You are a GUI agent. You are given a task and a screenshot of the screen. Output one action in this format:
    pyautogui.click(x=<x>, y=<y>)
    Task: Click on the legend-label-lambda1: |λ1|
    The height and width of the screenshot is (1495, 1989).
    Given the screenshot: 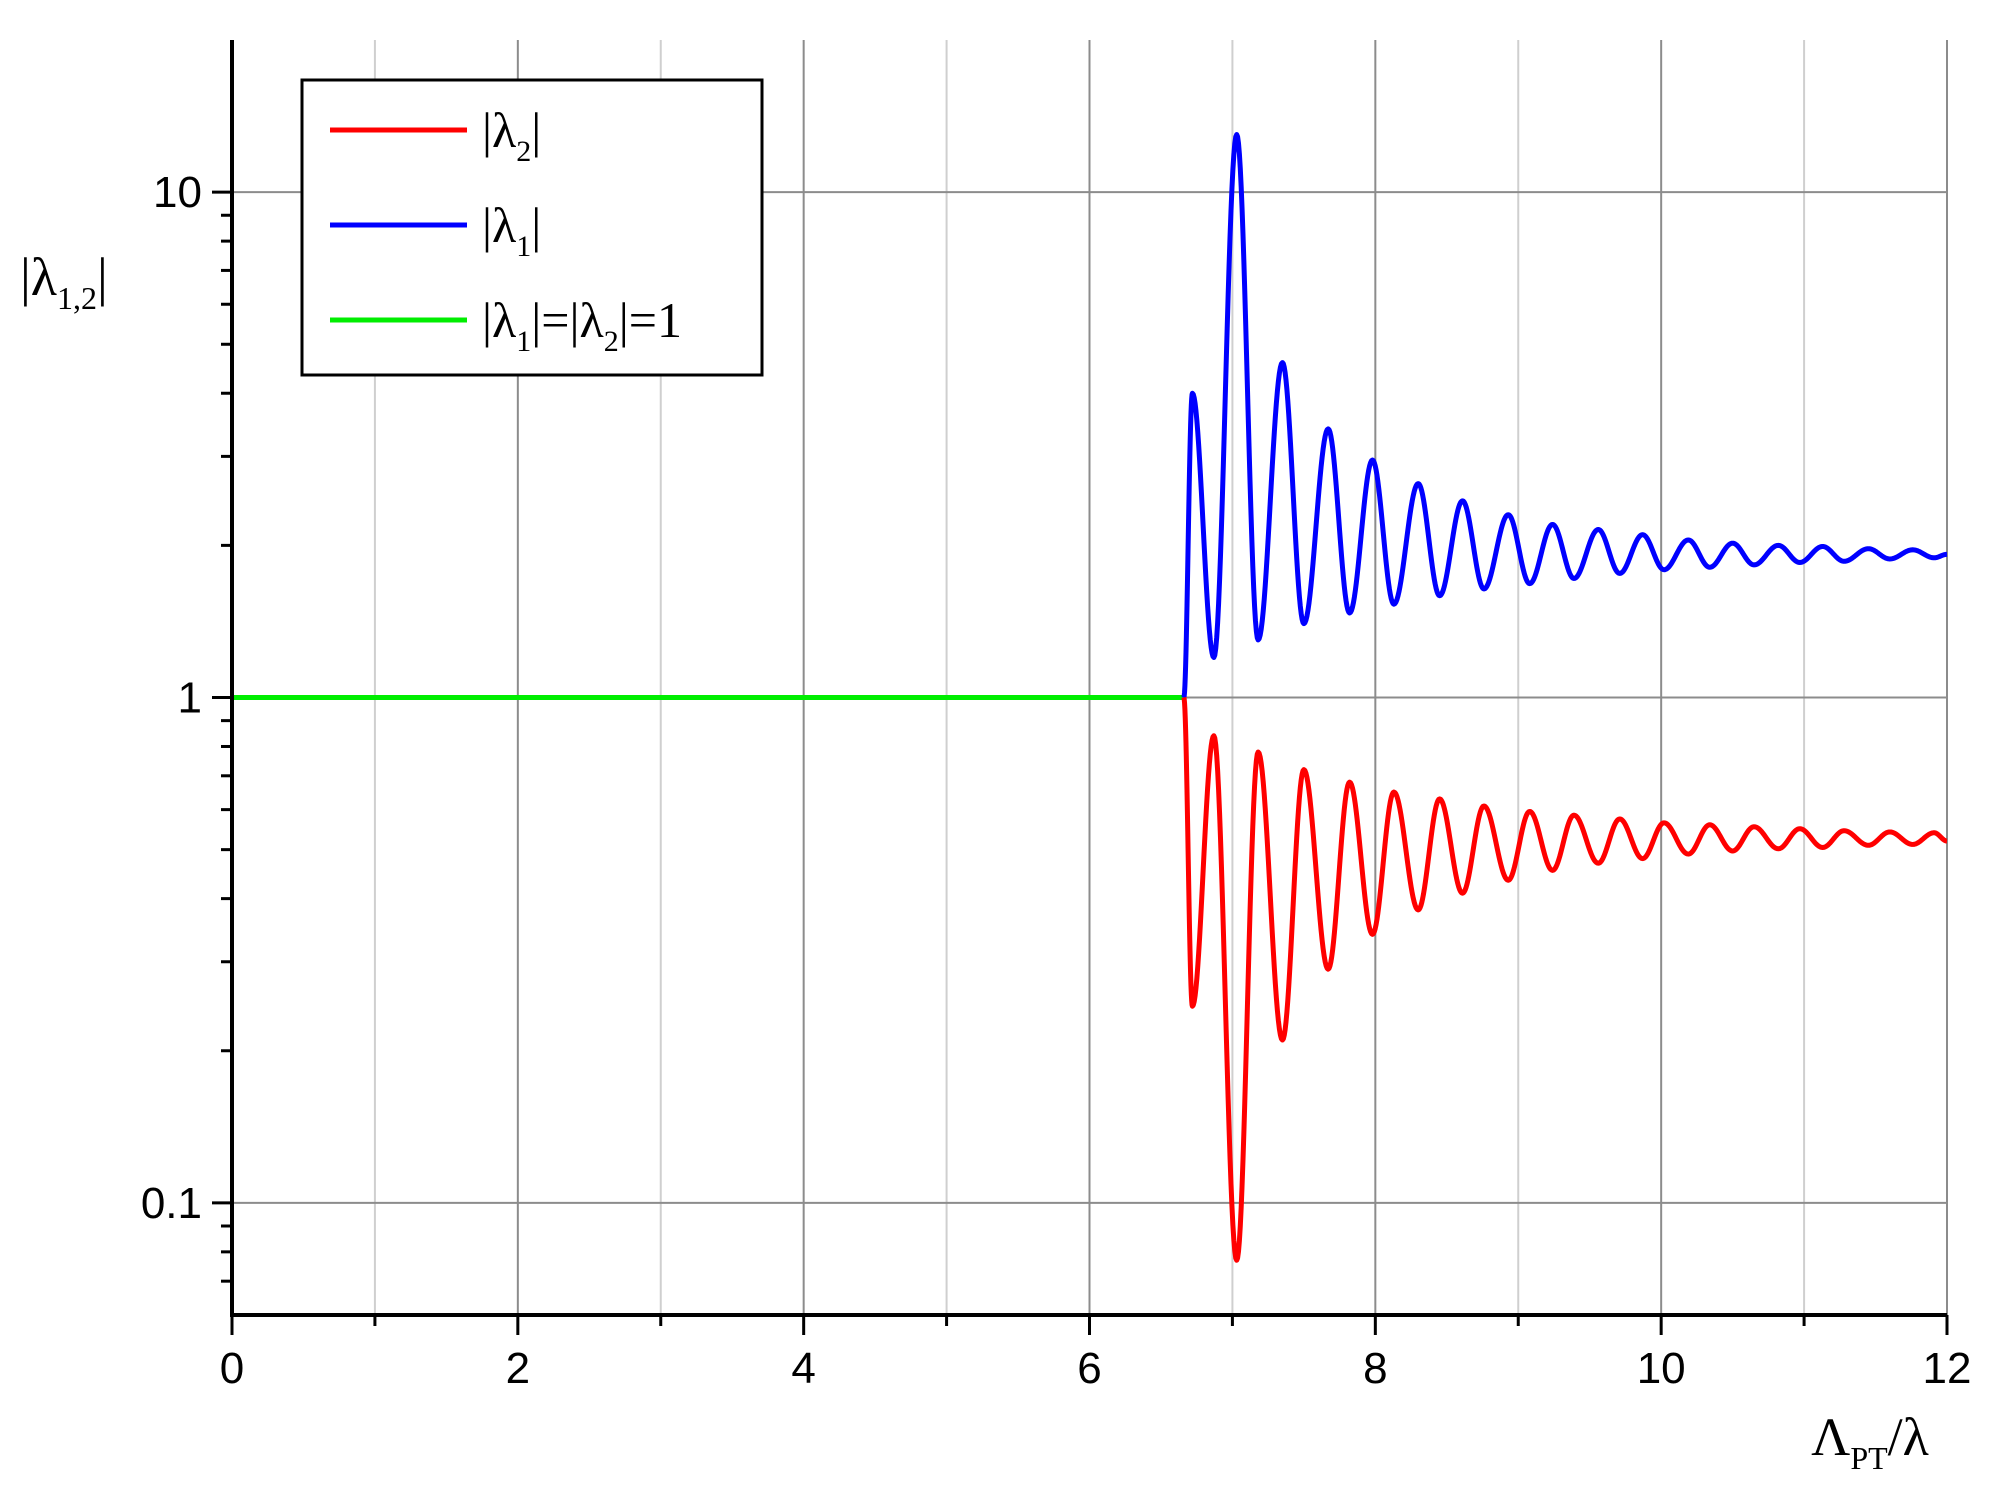 What is the action you would take?
    pyautogui.click(x=511, y=230)
    